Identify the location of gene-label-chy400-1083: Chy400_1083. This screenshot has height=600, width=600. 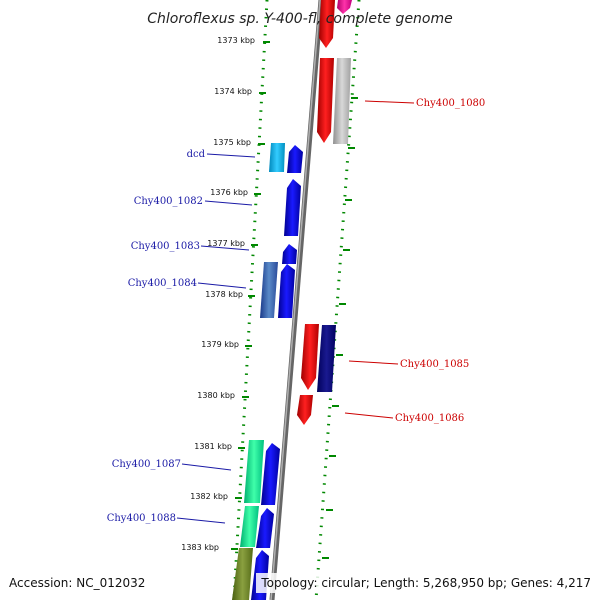
(165, 246).